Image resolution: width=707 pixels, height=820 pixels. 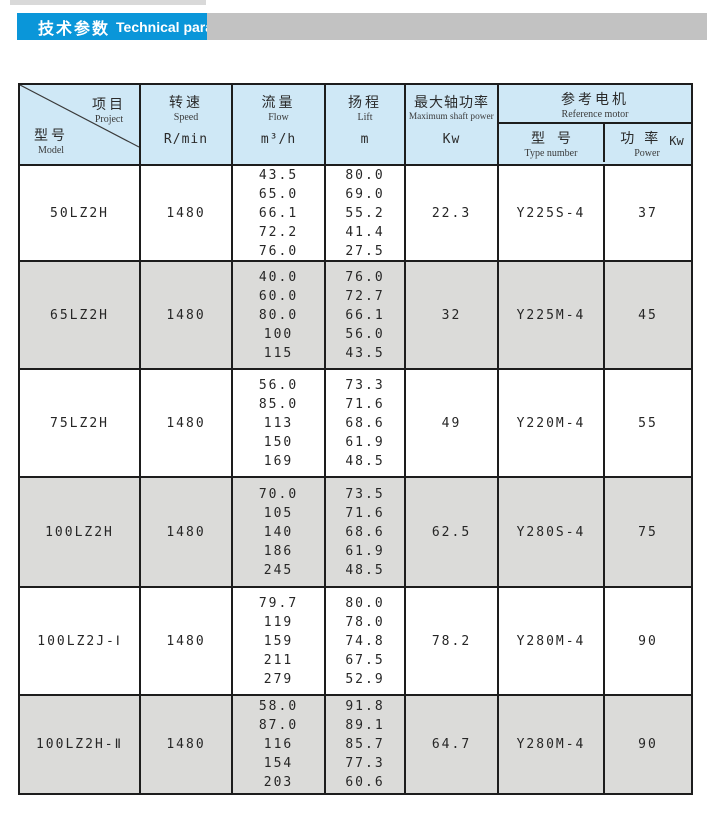 What do you see at coordinates (676, 140) in the screenshot?
I see `motor-power-unit: Kw` at bounding box center [676, 140].